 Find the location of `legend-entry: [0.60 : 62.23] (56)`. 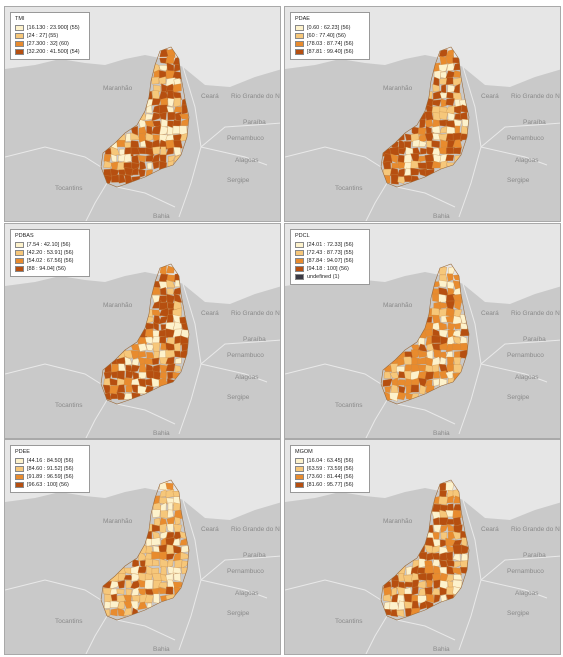

legend-entry: [0.60 : 62.23] (56) is located at coordinates (330, 28).